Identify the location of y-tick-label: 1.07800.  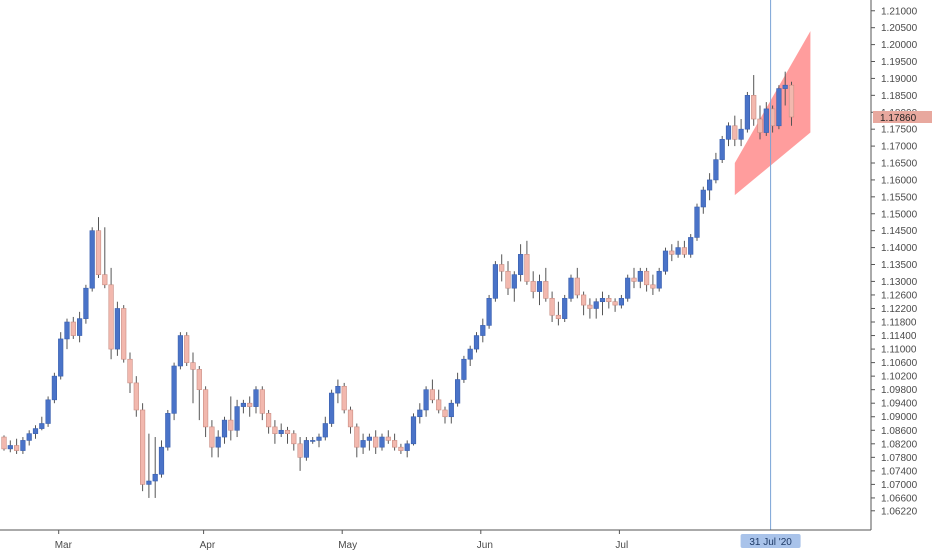
(899, 458).